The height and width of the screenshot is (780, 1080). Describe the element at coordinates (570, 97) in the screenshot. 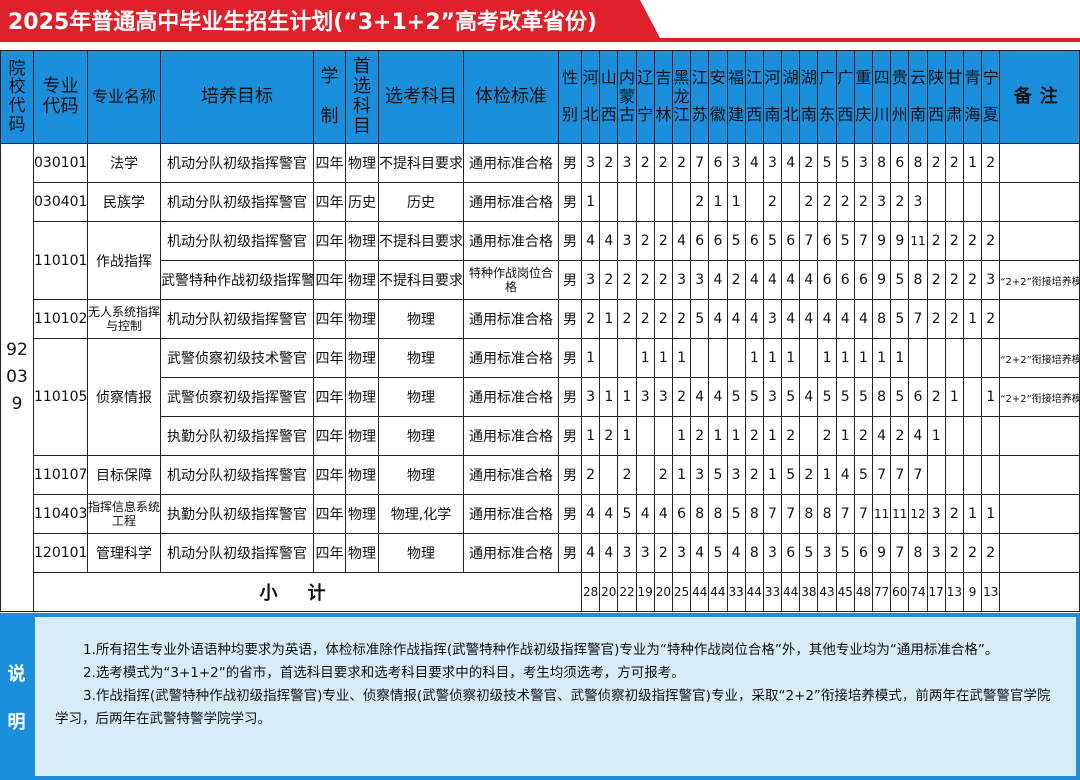

I see `header-gender: 性别` at that location.